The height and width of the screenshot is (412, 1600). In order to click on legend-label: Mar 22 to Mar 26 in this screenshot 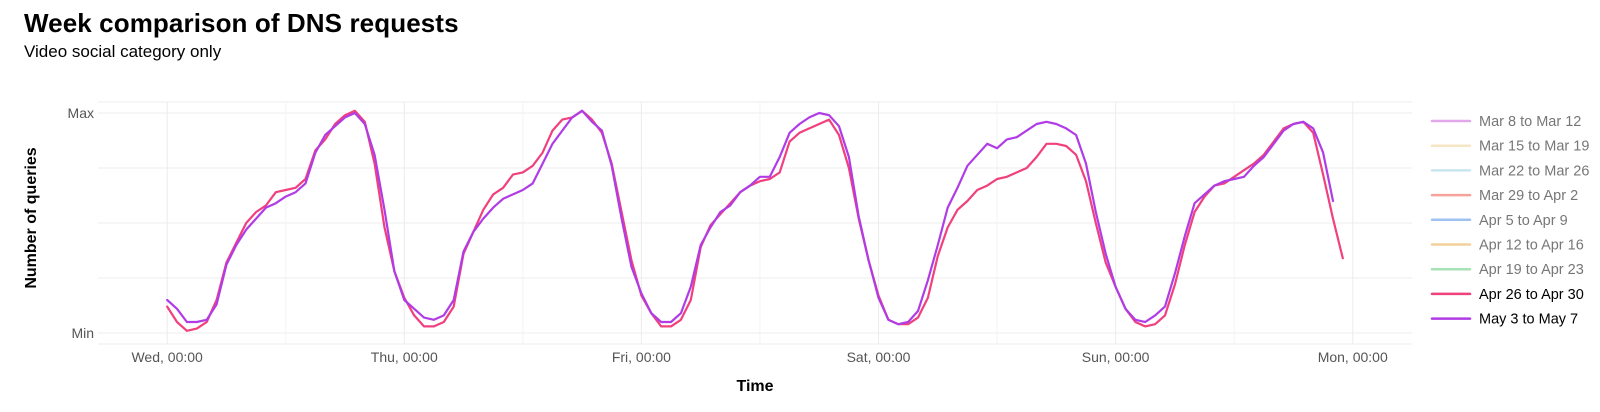, I will do `click(1534, 171)`.